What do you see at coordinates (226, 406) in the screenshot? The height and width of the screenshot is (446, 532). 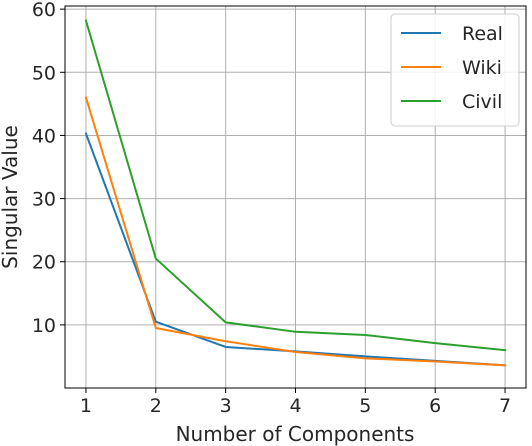 I see `x-tick-label: 3` at bounding box center [226, 406].